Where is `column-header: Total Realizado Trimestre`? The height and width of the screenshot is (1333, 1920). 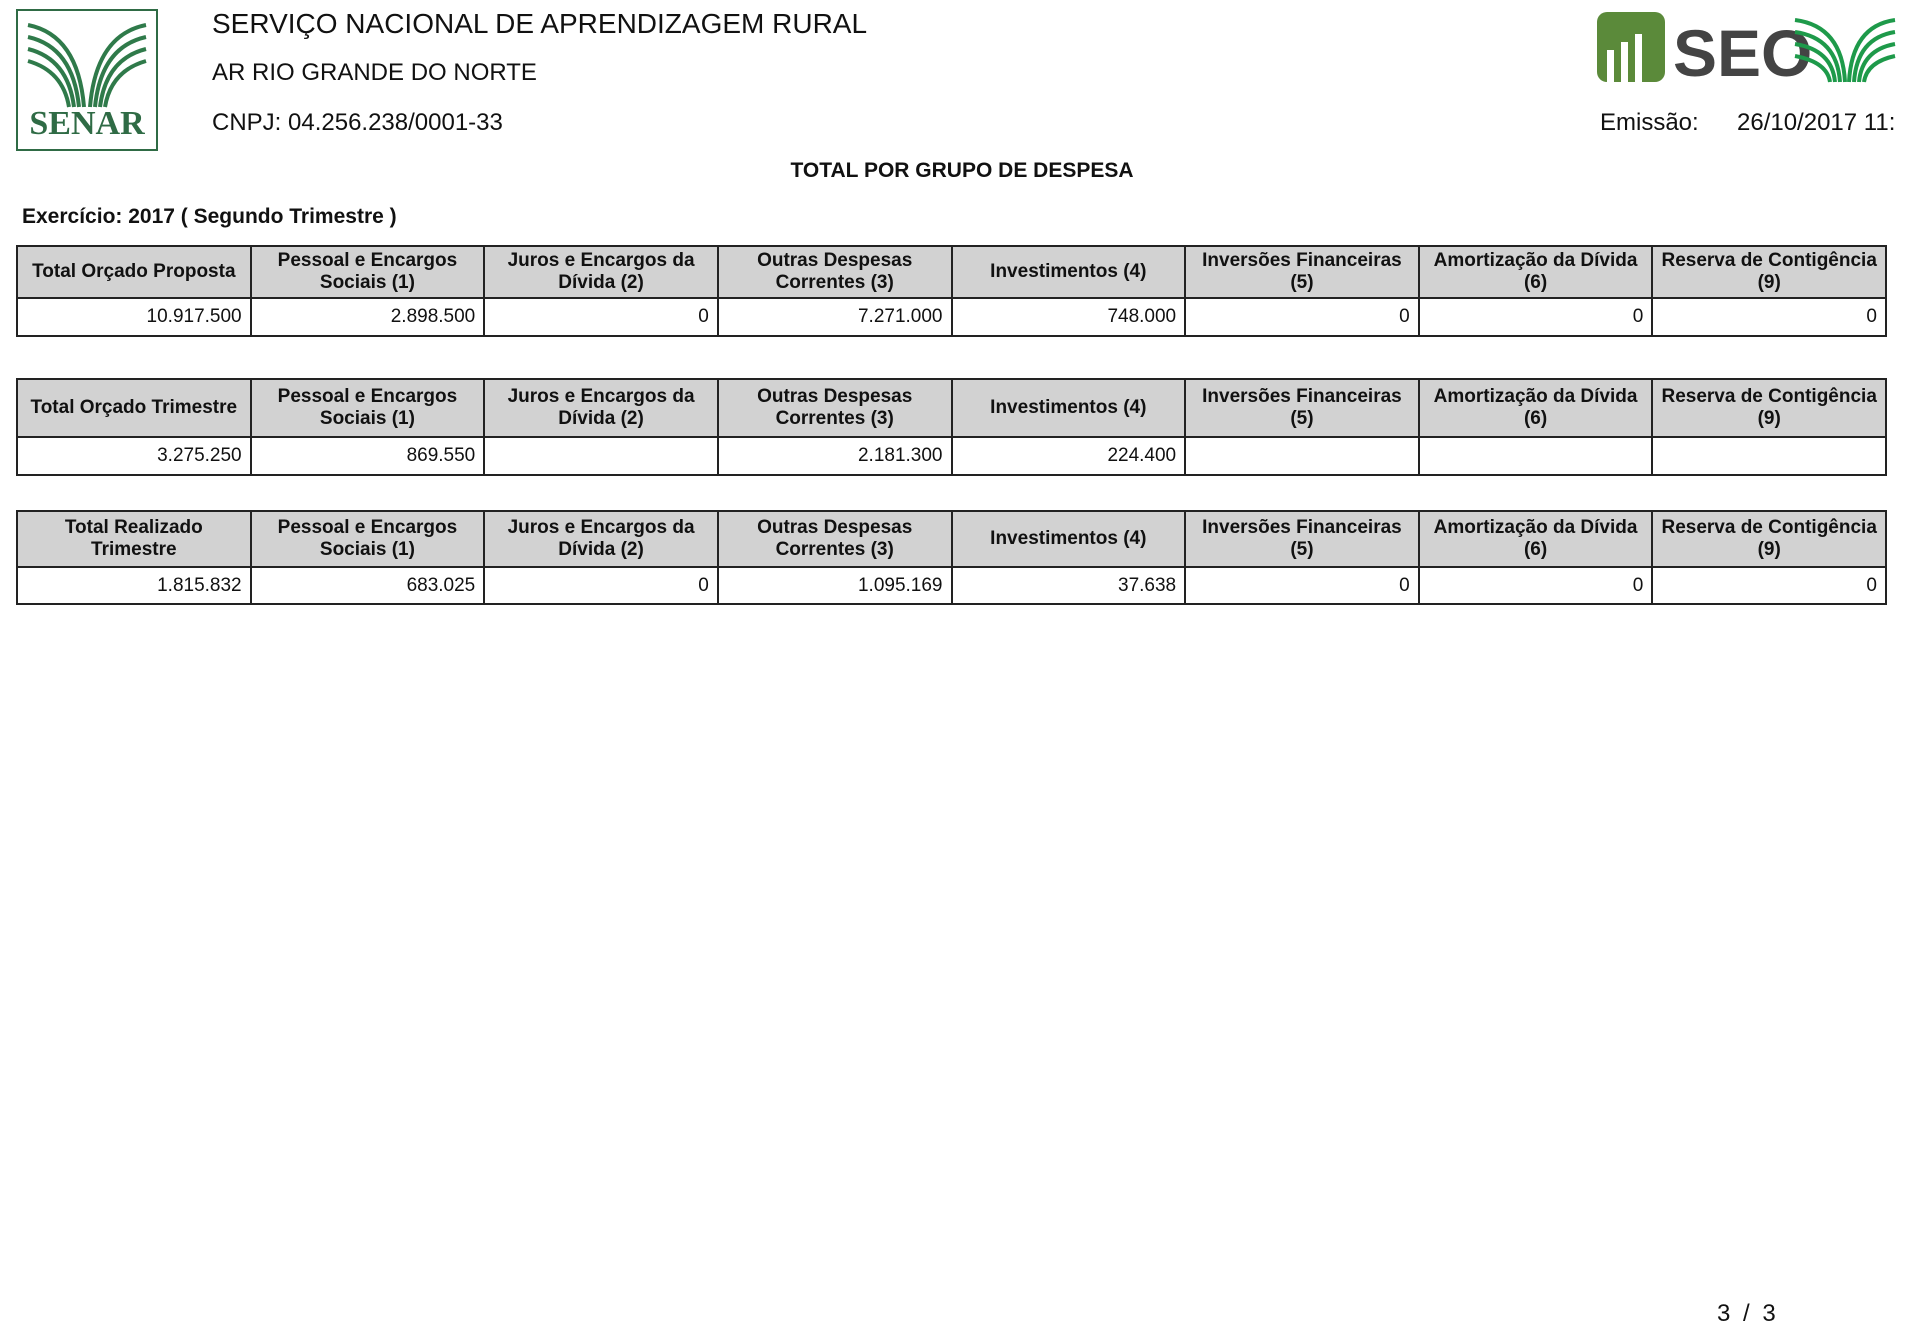 column-header: Total Realizado Trimestre is located at coordinates (134, 539).